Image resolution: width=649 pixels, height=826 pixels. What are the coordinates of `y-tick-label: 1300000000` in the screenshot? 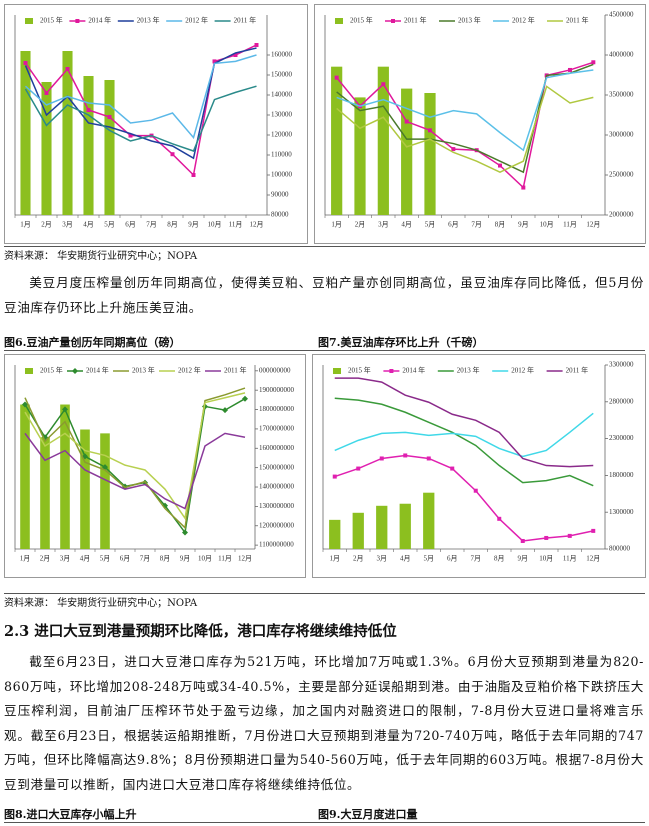 It's located at (277, 506).